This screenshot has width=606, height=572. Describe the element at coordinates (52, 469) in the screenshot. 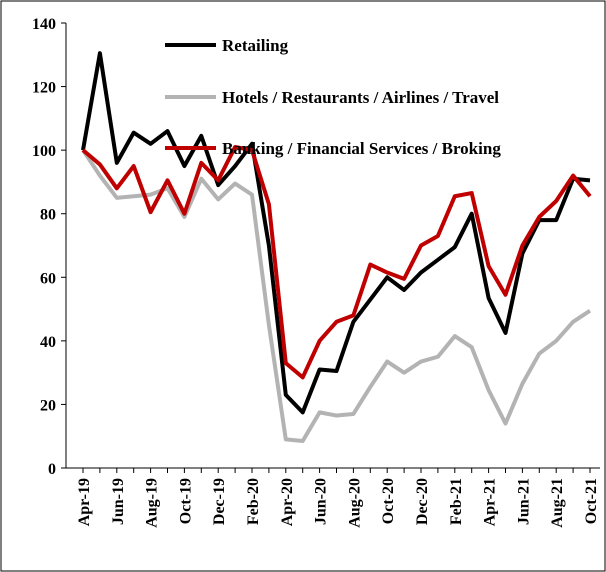

I see `y-tick-label: 0` at that location.